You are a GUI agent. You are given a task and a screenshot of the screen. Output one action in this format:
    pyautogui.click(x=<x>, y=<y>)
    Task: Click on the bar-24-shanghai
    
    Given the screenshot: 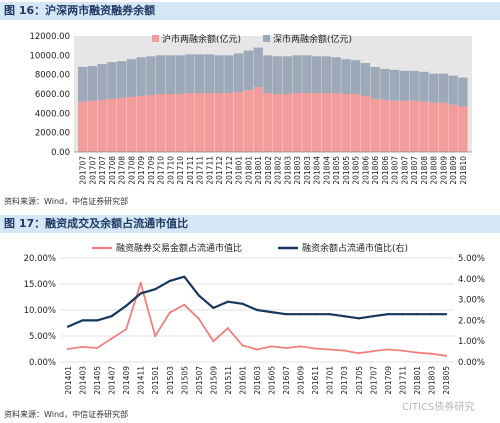 What is the action you would take?
    pyautogui.click(x=307, y=122)
    